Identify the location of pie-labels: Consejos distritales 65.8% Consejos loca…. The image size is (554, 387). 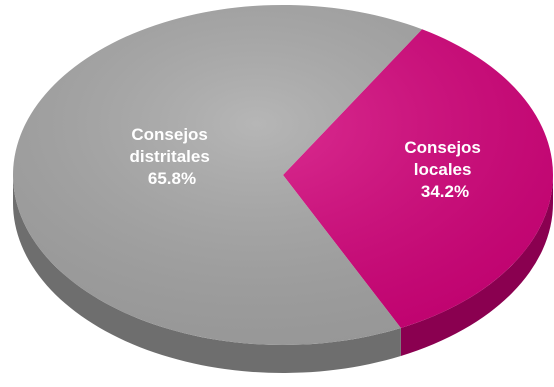
(307, 163).